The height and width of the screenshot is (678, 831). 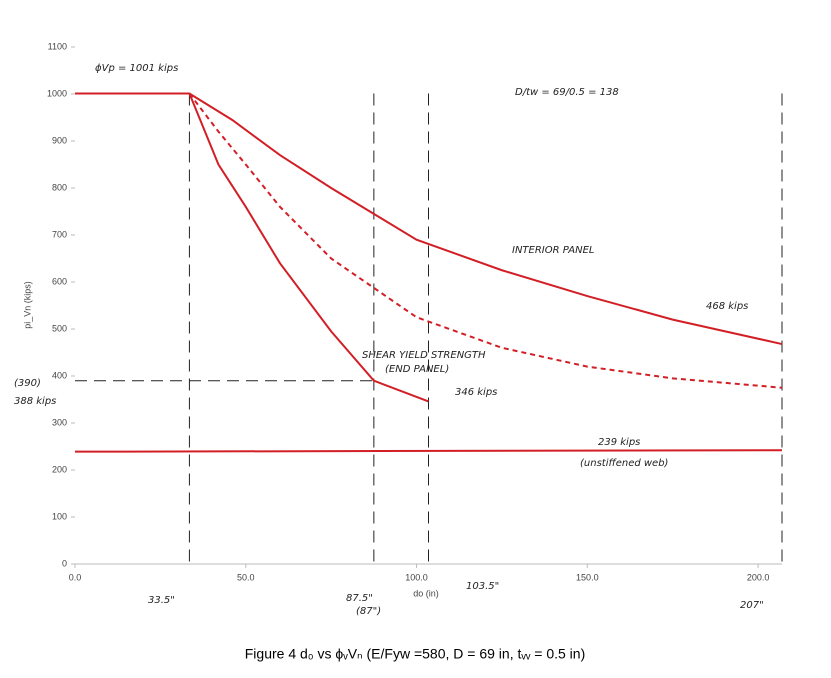 I want to click on y-tick-label: 1100, so click(x=57, y=46).